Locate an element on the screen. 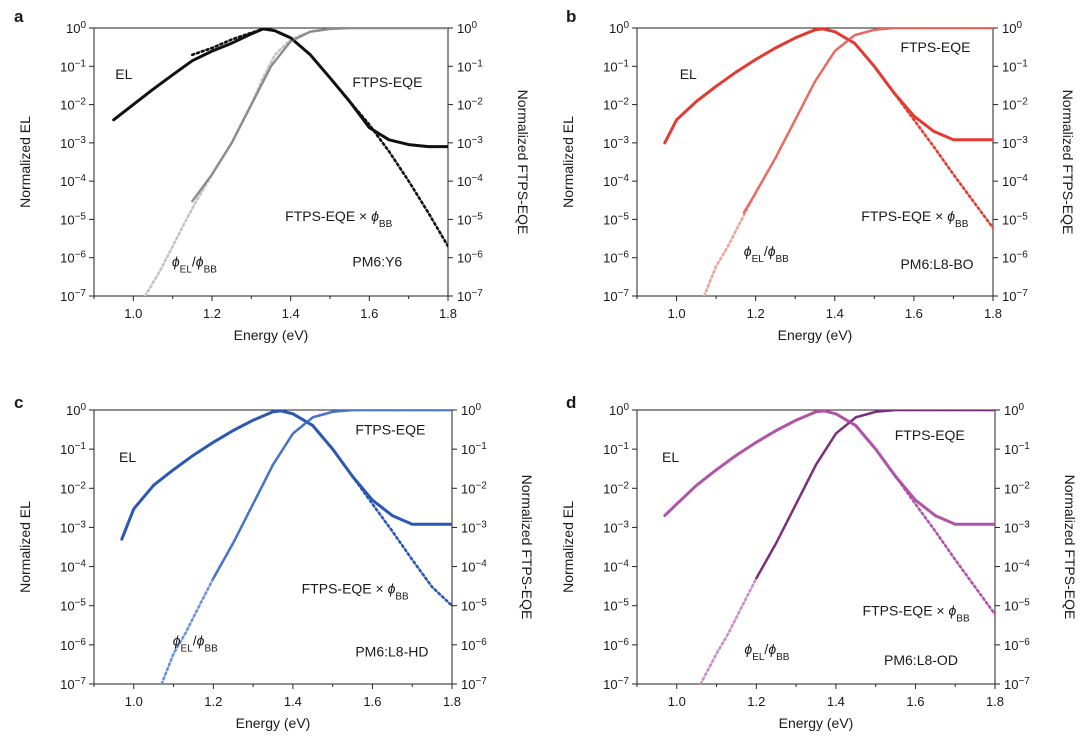 The image size is (1080, 747). label-material: PM6:L8-HD is located at coordinates (391, 652).